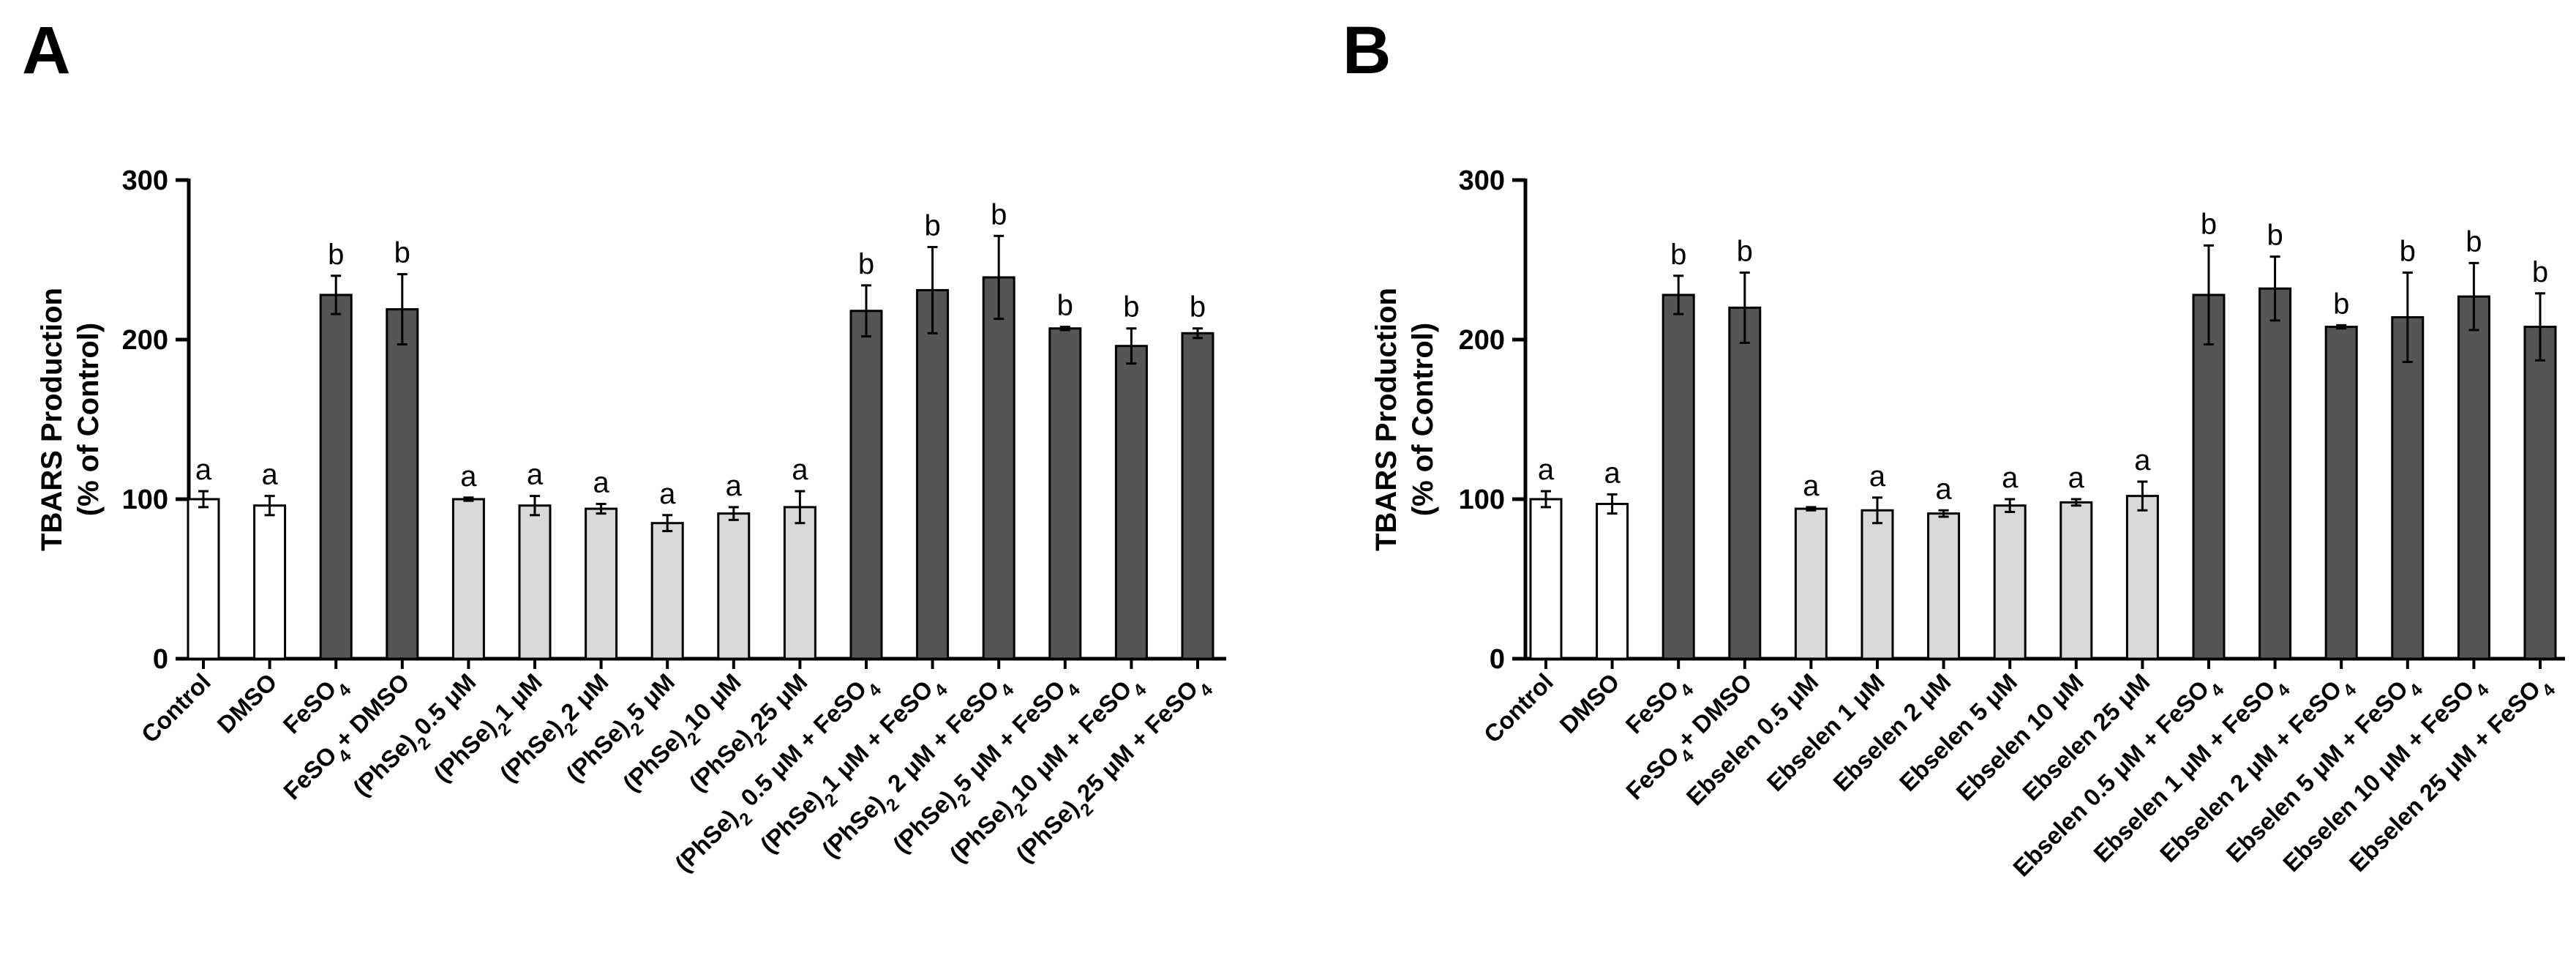  I want to click on panel-label: B, so click(1367, 51).